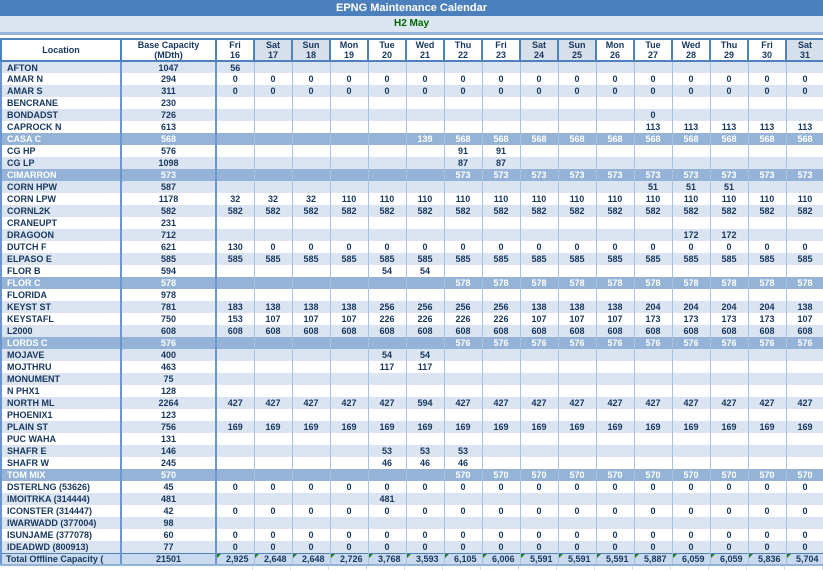  What do you see at coordinates (691, 319) in the screenshot?
I see `value-cell: 173` at bounding box center [691, 319].